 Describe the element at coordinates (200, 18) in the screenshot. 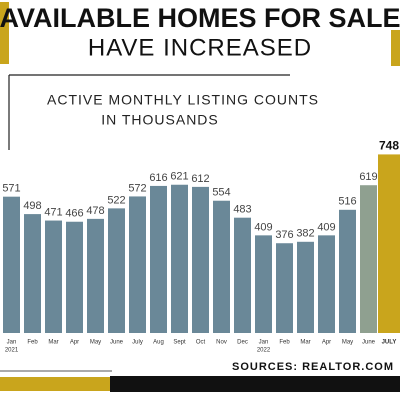

I see `title: AVAILABLE HOMES FOR SALE` at that location.